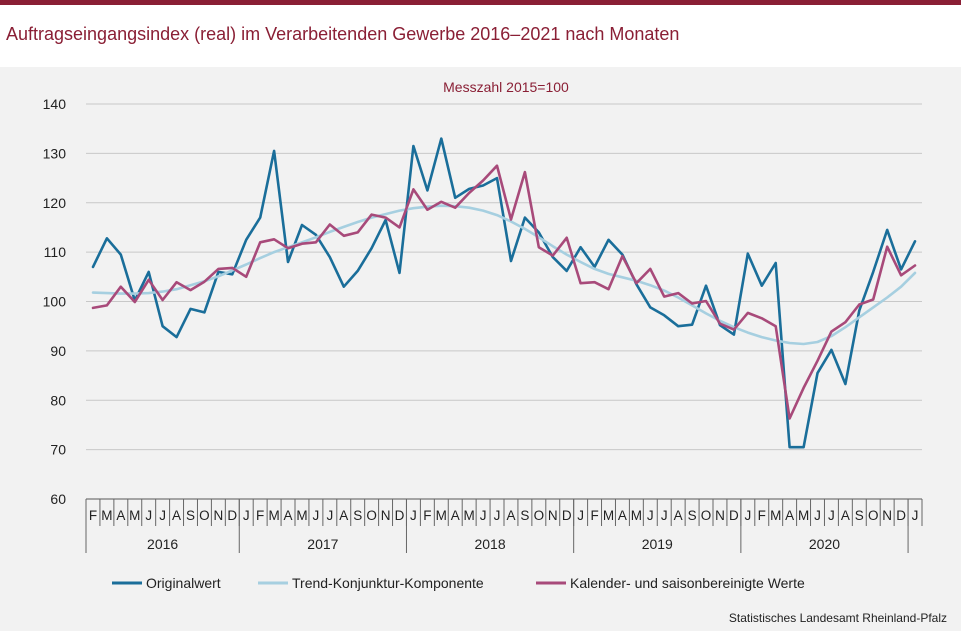 This screenshot has height=631, width=961. What do you see at coordinates (657, 544) in the screenshot?
I see `year-label: 2019` at bounding box center [657, 544].